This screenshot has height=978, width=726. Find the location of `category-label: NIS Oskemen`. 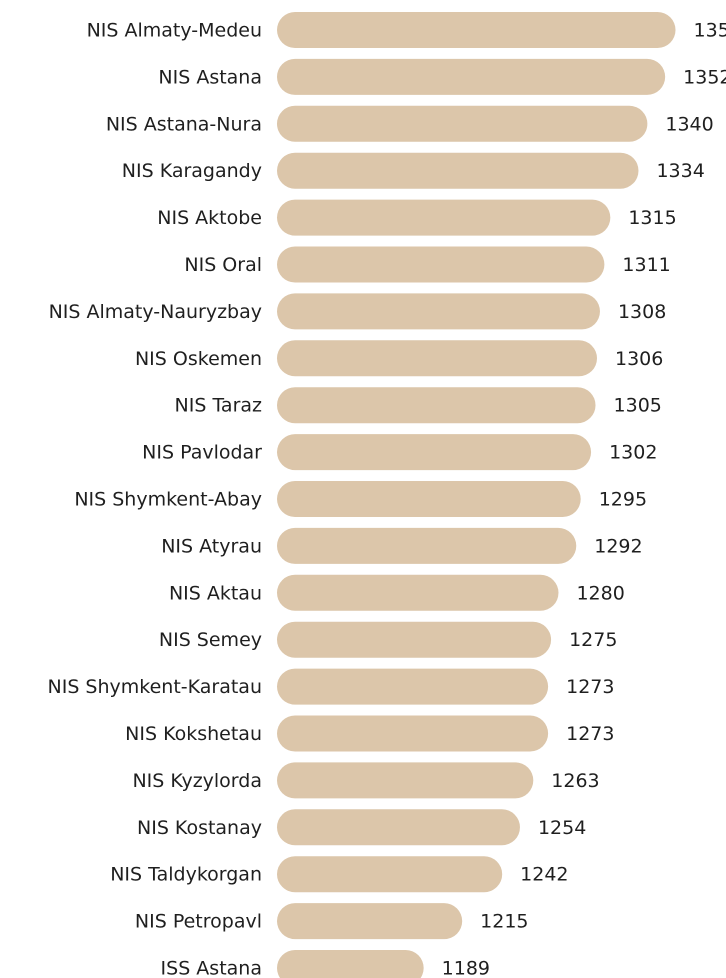

category-label: NIS Oskemen is located at coordinates (198, 359).